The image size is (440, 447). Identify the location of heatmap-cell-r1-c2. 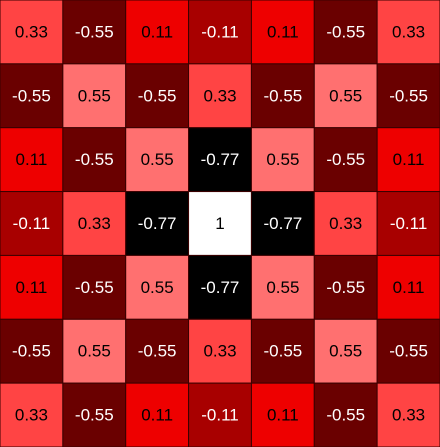
(157, 96).